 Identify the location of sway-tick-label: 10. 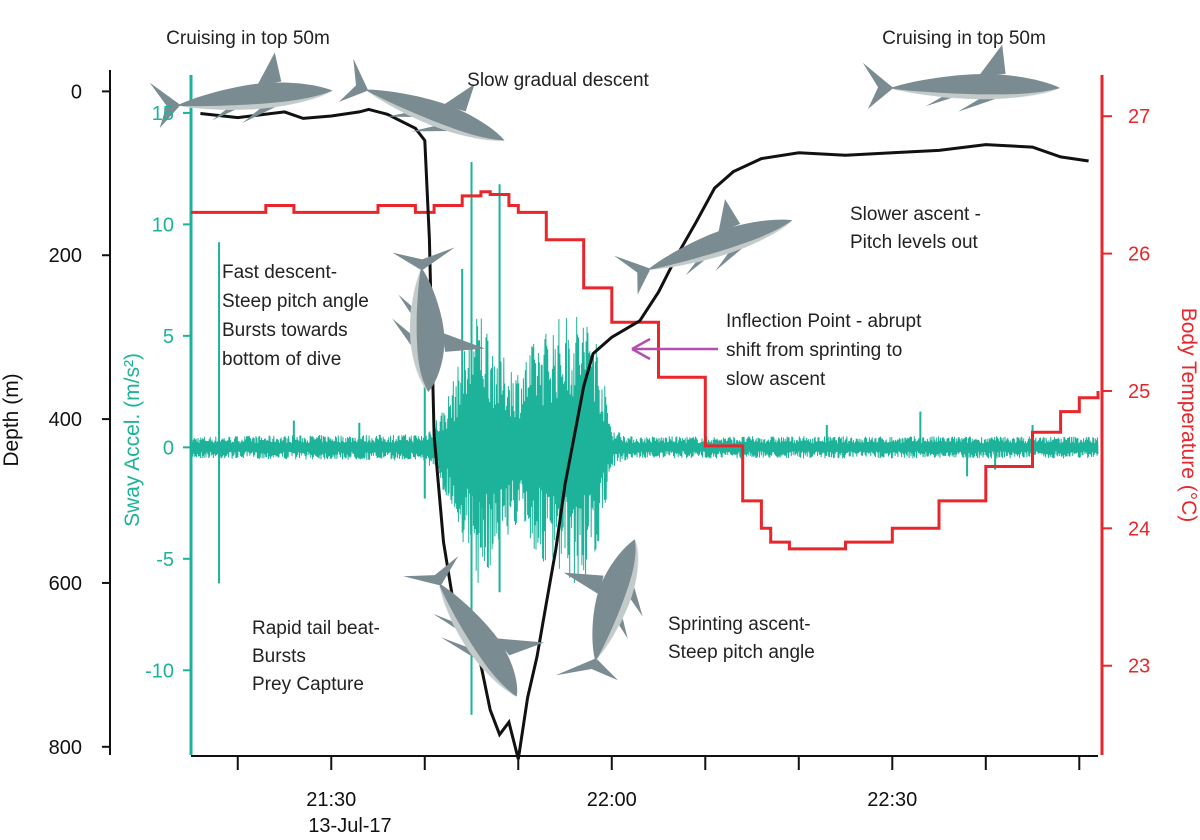
(163, 225).